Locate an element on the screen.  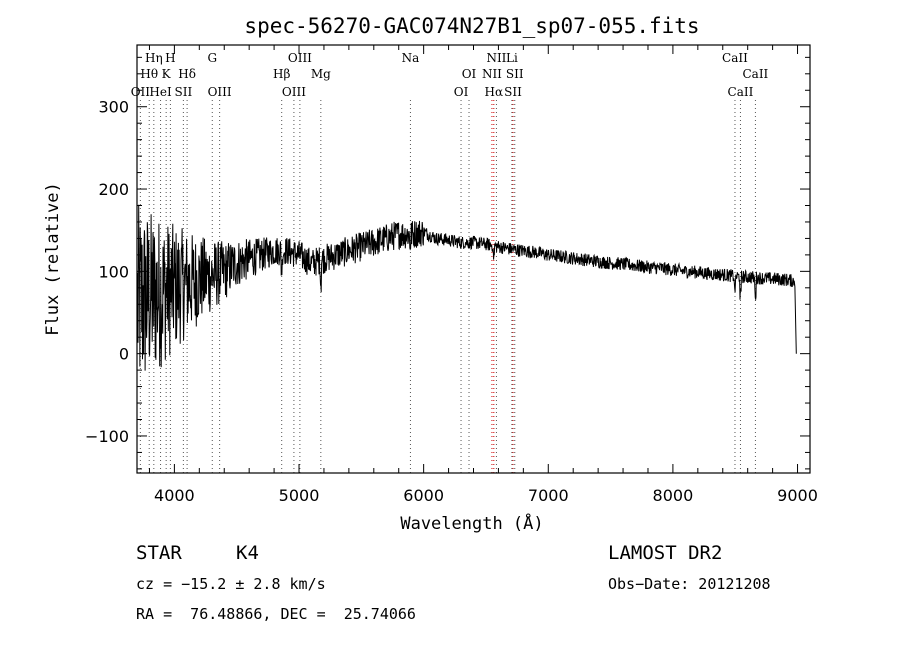
y-tick-label: 100 is located at coordinates (113, 271).